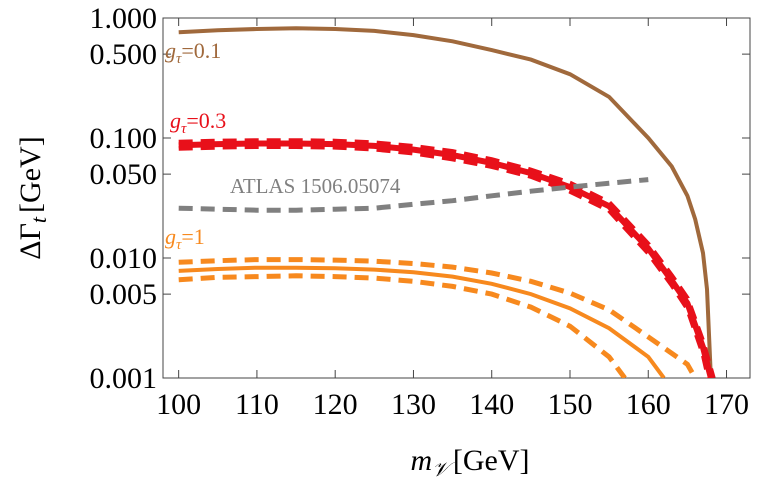 The image size is (769, 484). I want to click on x-axis-label: m𝒱 [GeV], so click(470, 462).